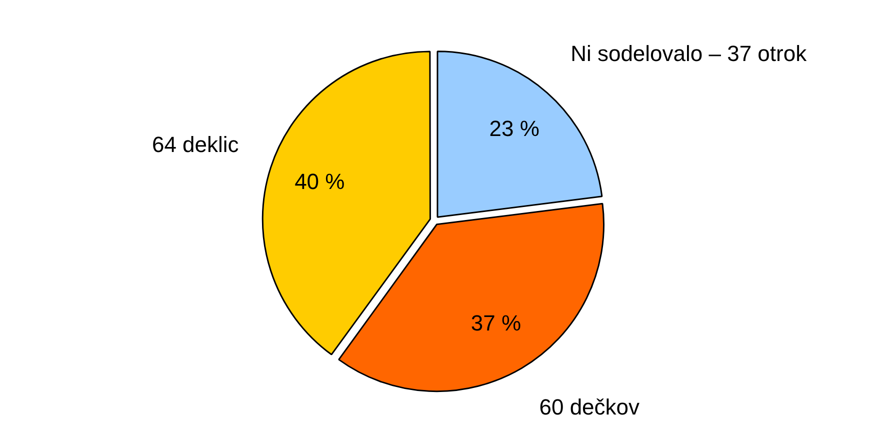 This screenshot has height=441, width=869. I want to click on slice-label: 64 deklic, so click(195, 144).